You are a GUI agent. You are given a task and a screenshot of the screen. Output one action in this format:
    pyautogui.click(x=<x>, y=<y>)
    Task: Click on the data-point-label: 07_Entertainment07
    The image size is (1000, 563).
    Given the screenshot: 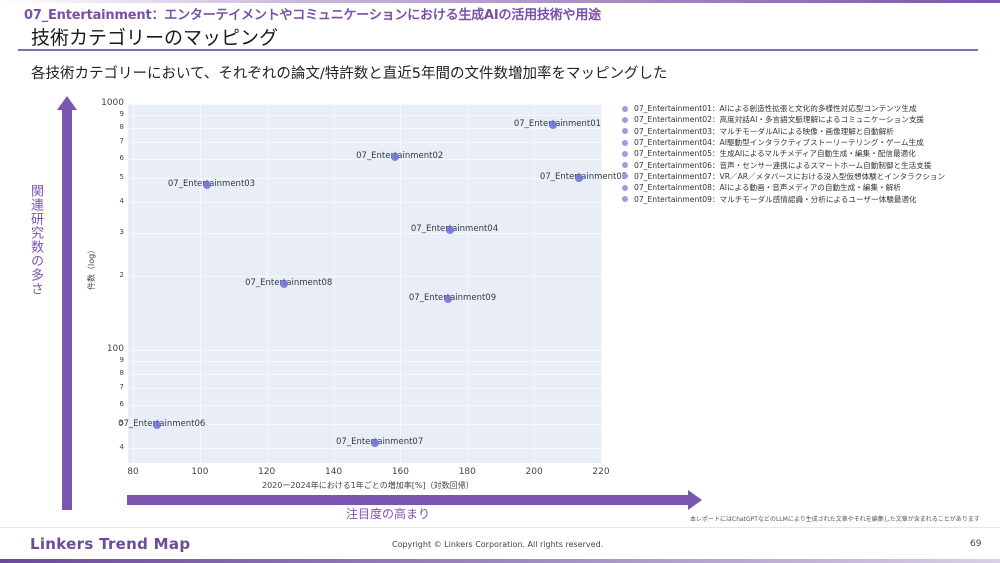 What is the action you would take?
    pyautogui.click(x=380, y=441)
    